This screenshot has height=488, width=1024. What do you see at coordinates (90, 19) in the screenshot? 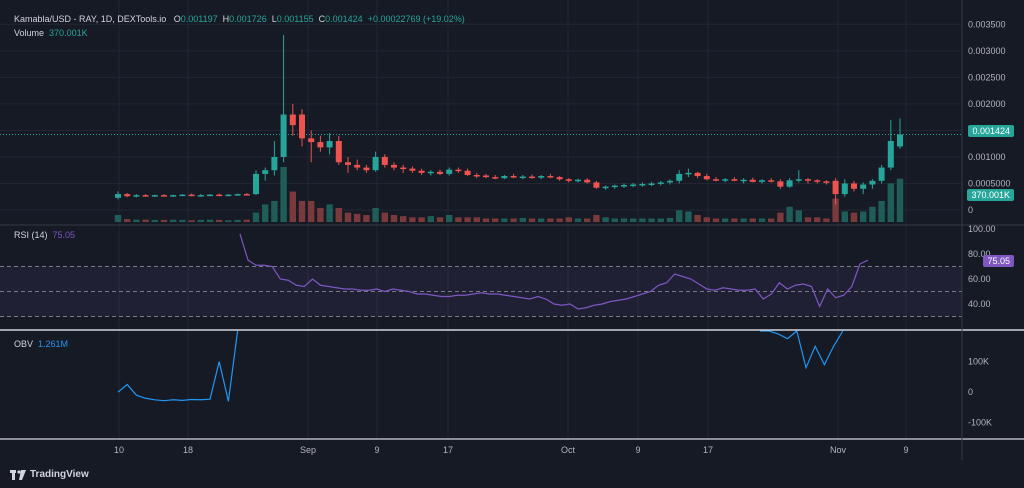
I see `symbol-title: Kamabla/USD - RAY, 1D, DEXTools.io` at bounding box center [90, 19].